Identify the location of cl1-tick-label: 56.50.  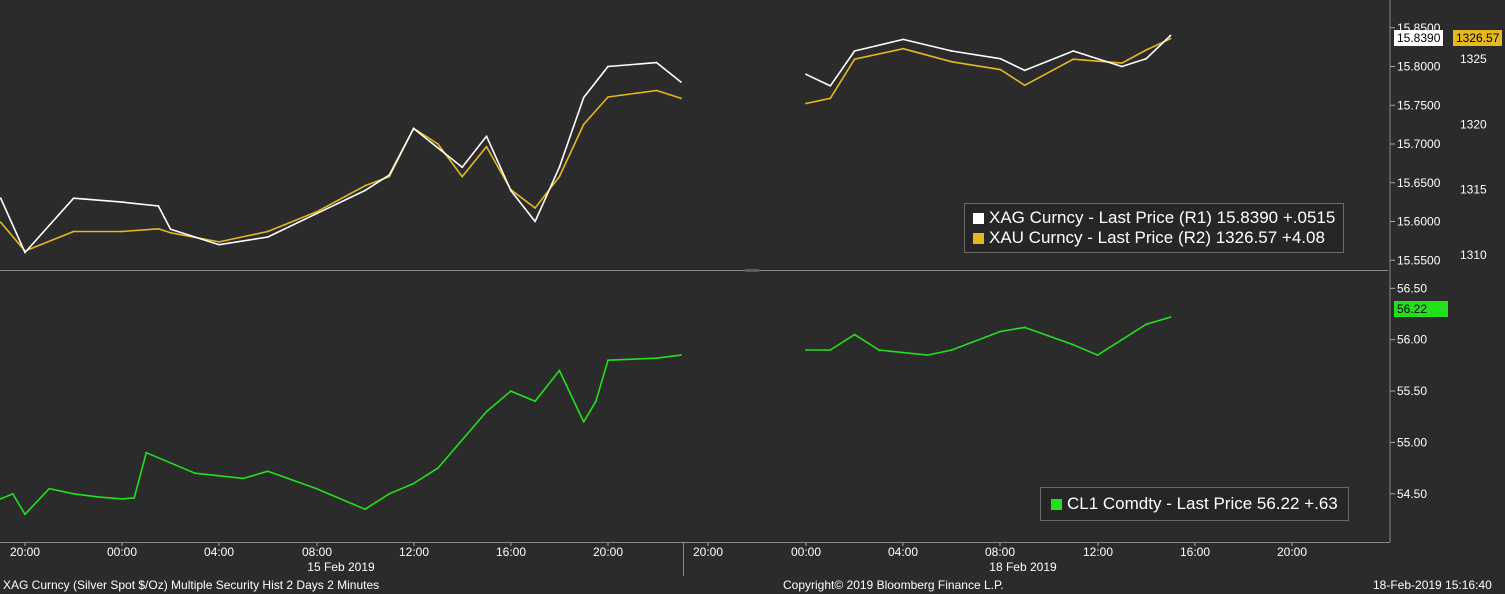
(1412, 288).